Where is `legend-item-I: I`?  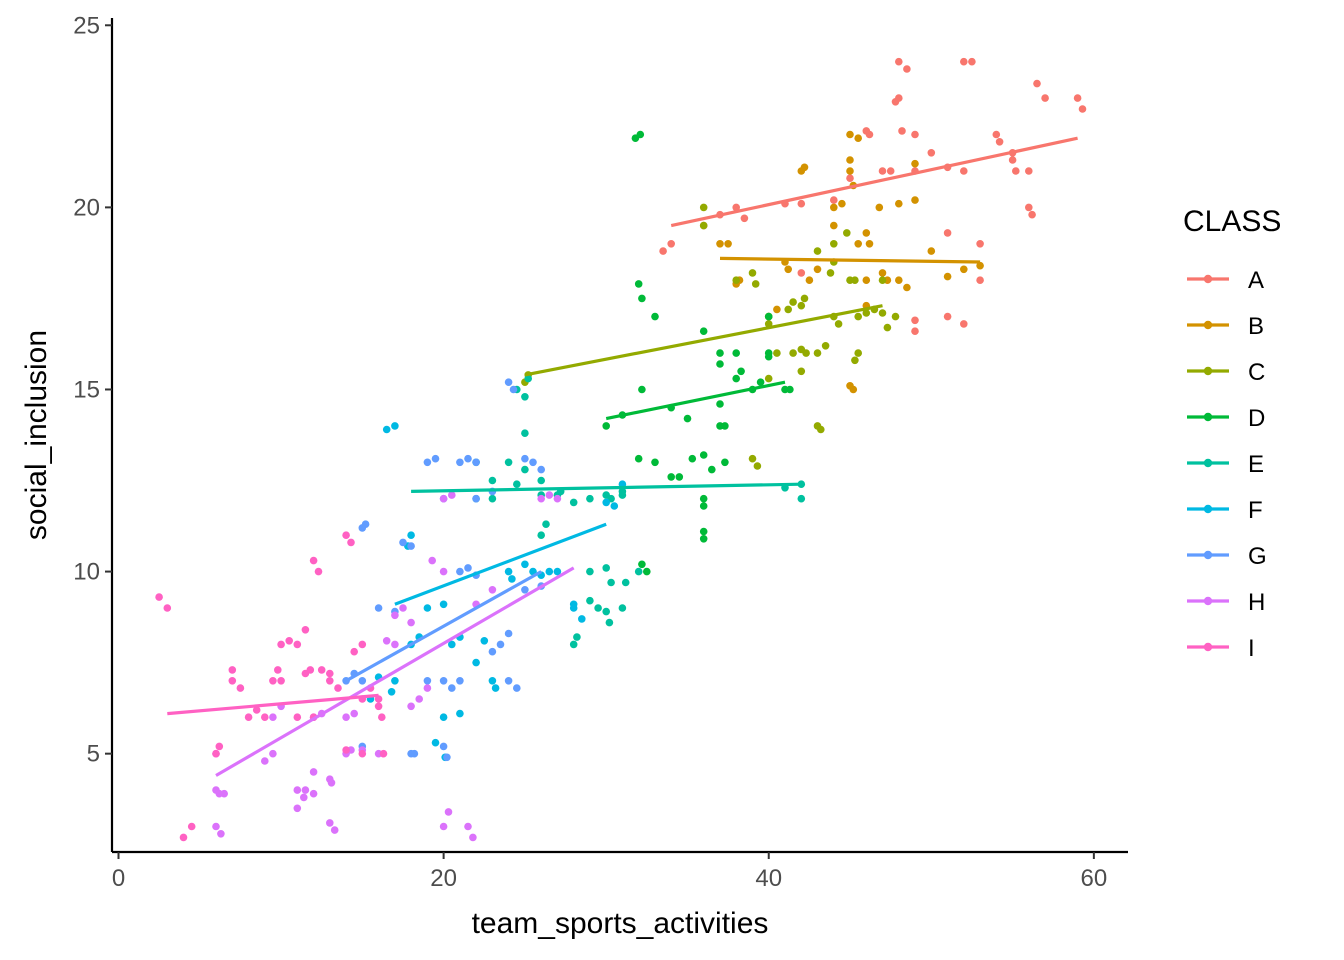 legend-item-I: I is located at coordinates (1221, 648).